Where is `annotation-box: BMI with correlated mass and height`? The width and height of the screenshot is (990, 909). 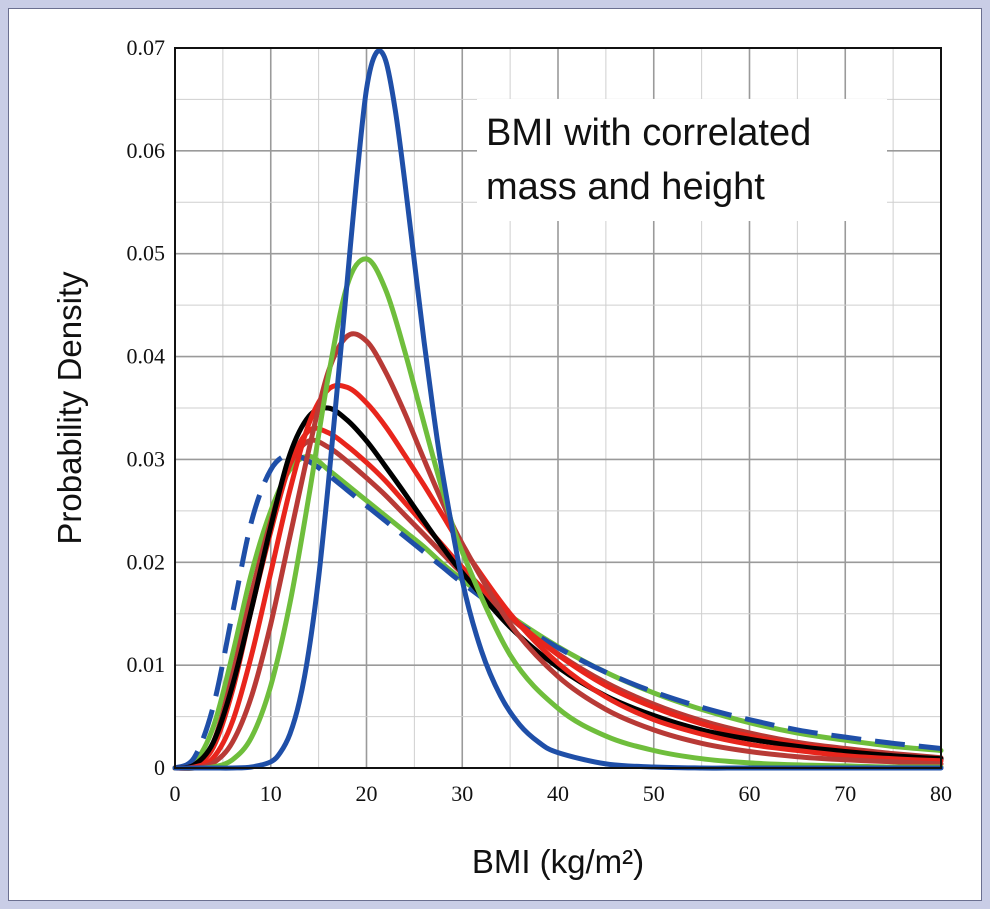
annotation-box: BMI with correlated mass and height is located at coordinates (682, 160).